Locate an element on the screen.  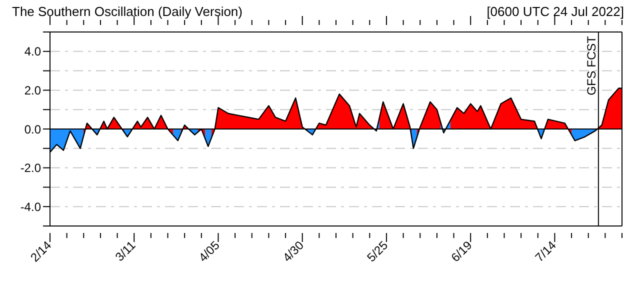
x-tick-label: 7/14 is located at coordinates (546, 251).